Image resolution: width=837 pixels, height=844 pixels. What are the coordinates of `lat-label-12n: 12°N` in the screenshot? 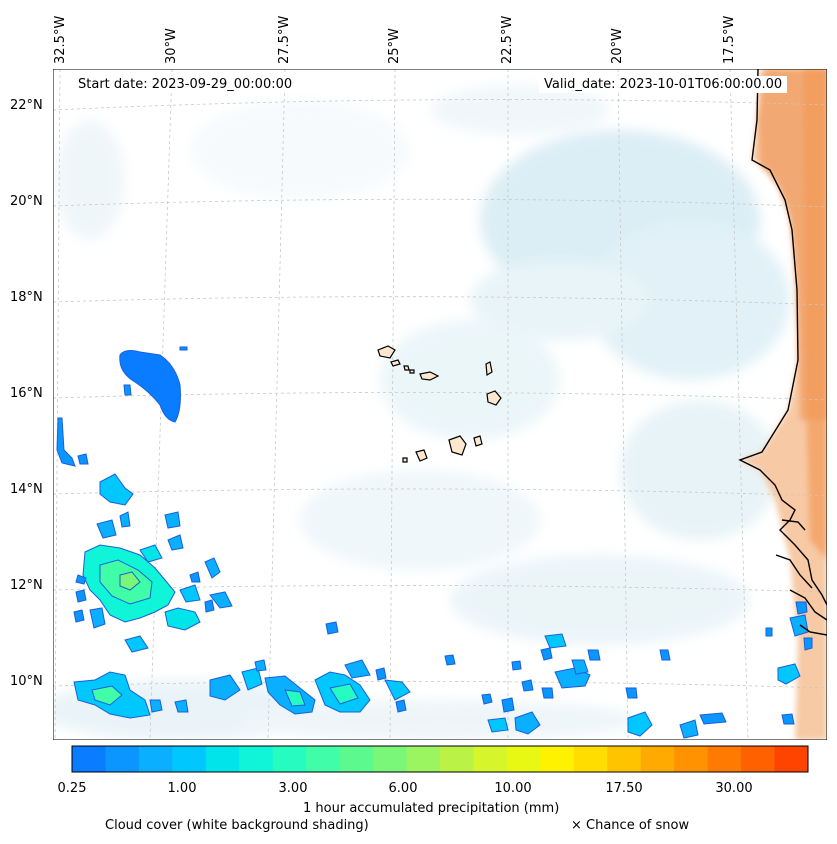 It's located at (26, 585).